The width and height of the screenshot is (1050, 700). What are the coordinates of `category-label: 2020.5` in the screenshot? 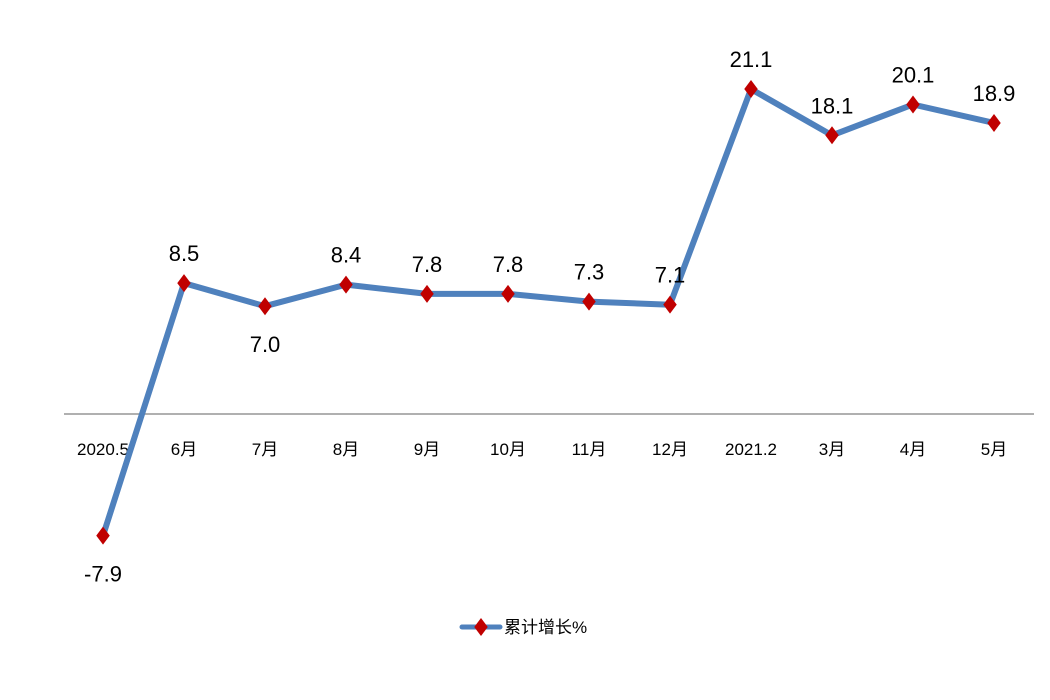 It's located at (103, 449).